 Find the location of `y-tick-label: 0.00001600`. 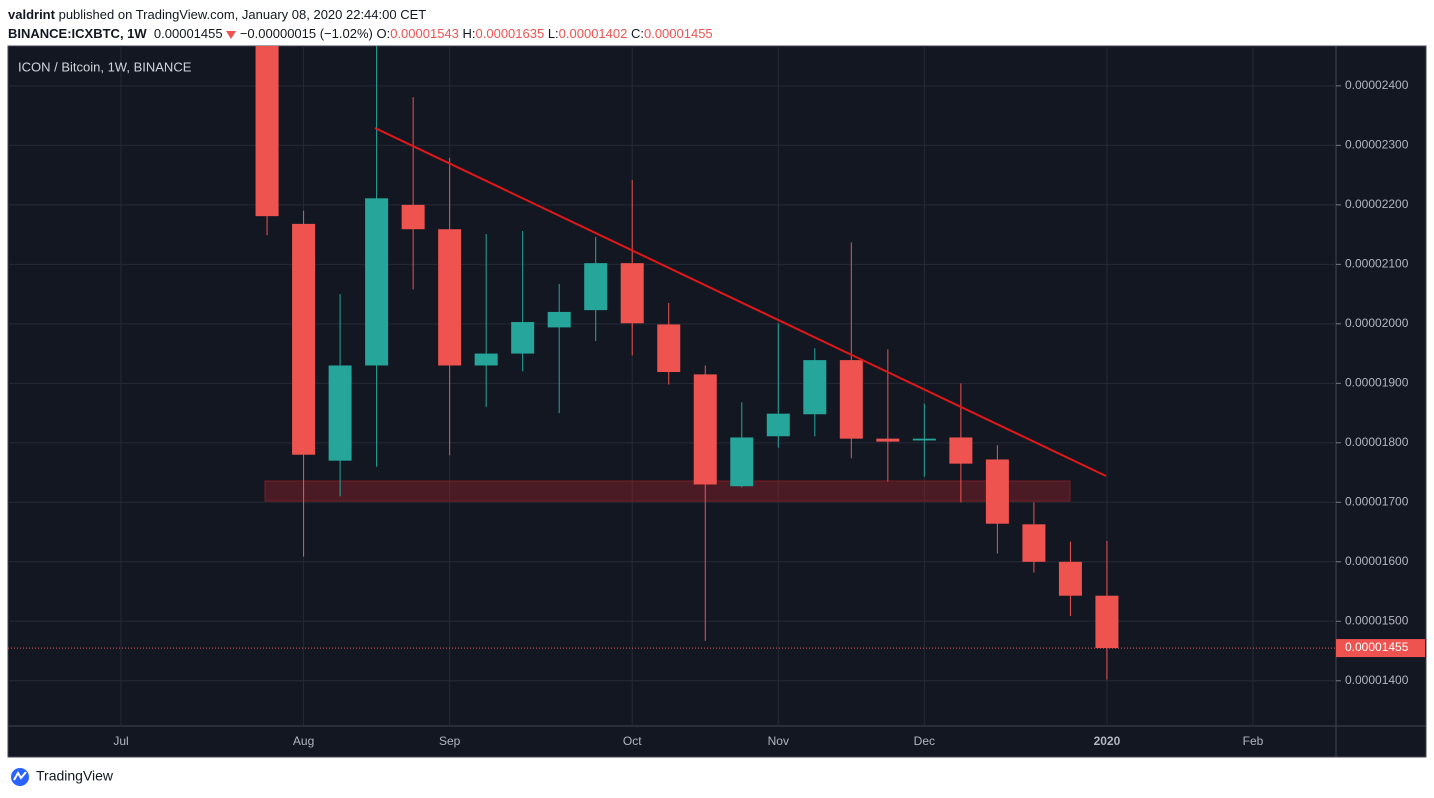

y-tick-label: 0.00001600 is located at coordinates (1377, 561).